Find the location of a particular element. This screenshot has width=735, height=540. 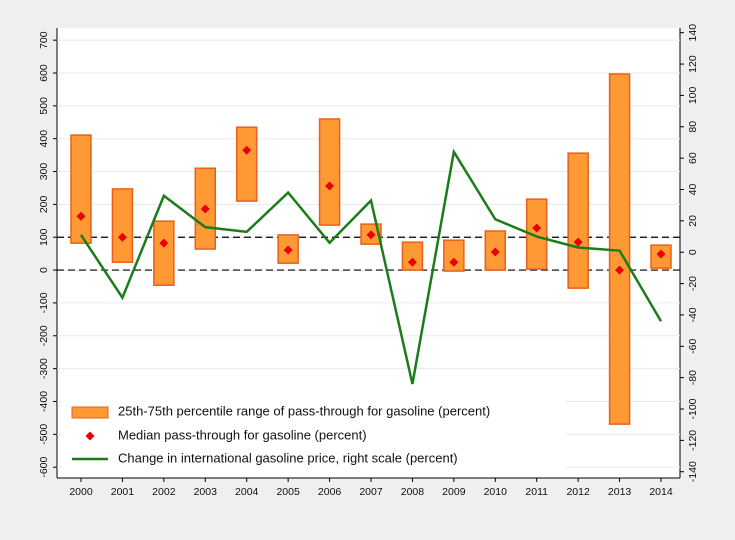

y2-tick-label: -100 is located at coordinates (693, 408).